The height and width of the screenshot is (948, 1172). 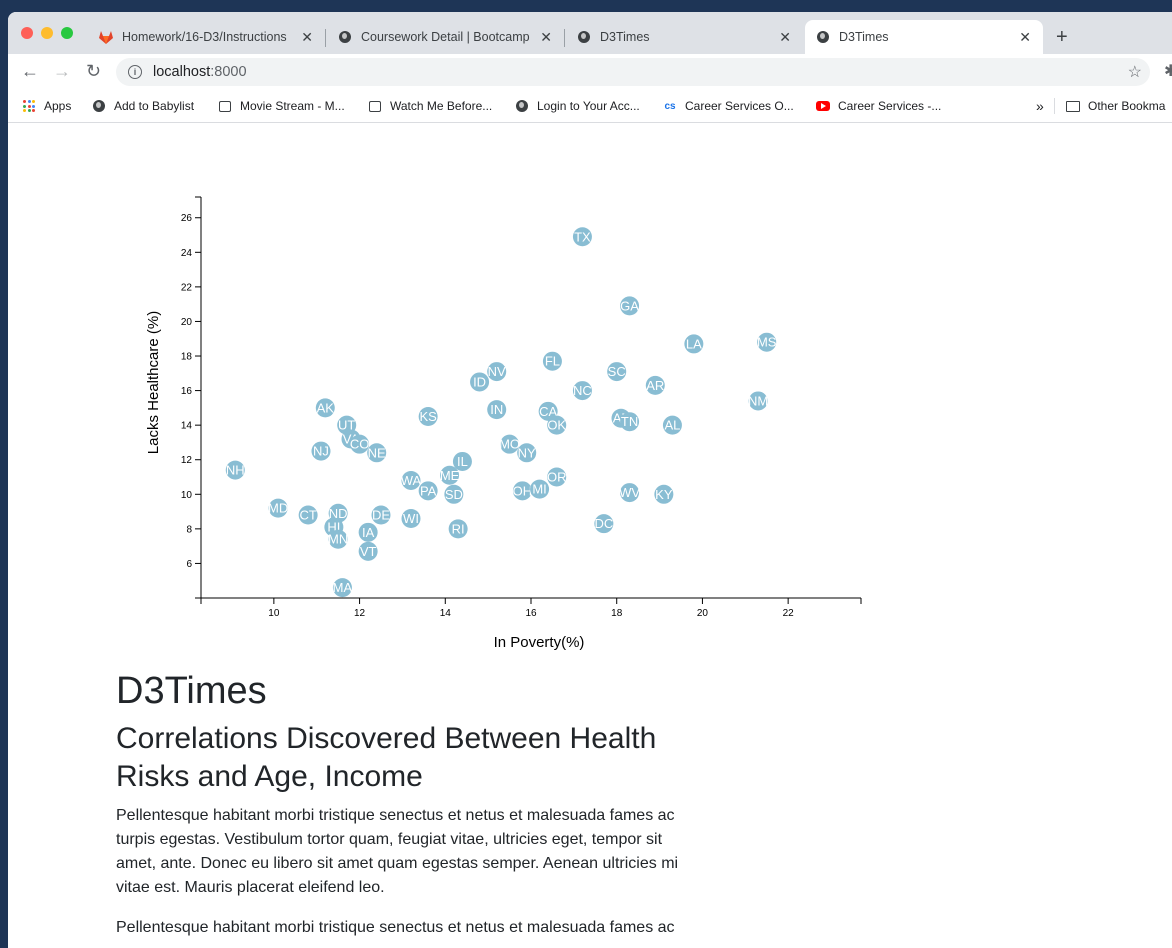 What do you see at coordinates (143, 106) in the screenshot?
I see `bookmark-babylist: Add to Babylist` at bounding box center [143, 106].